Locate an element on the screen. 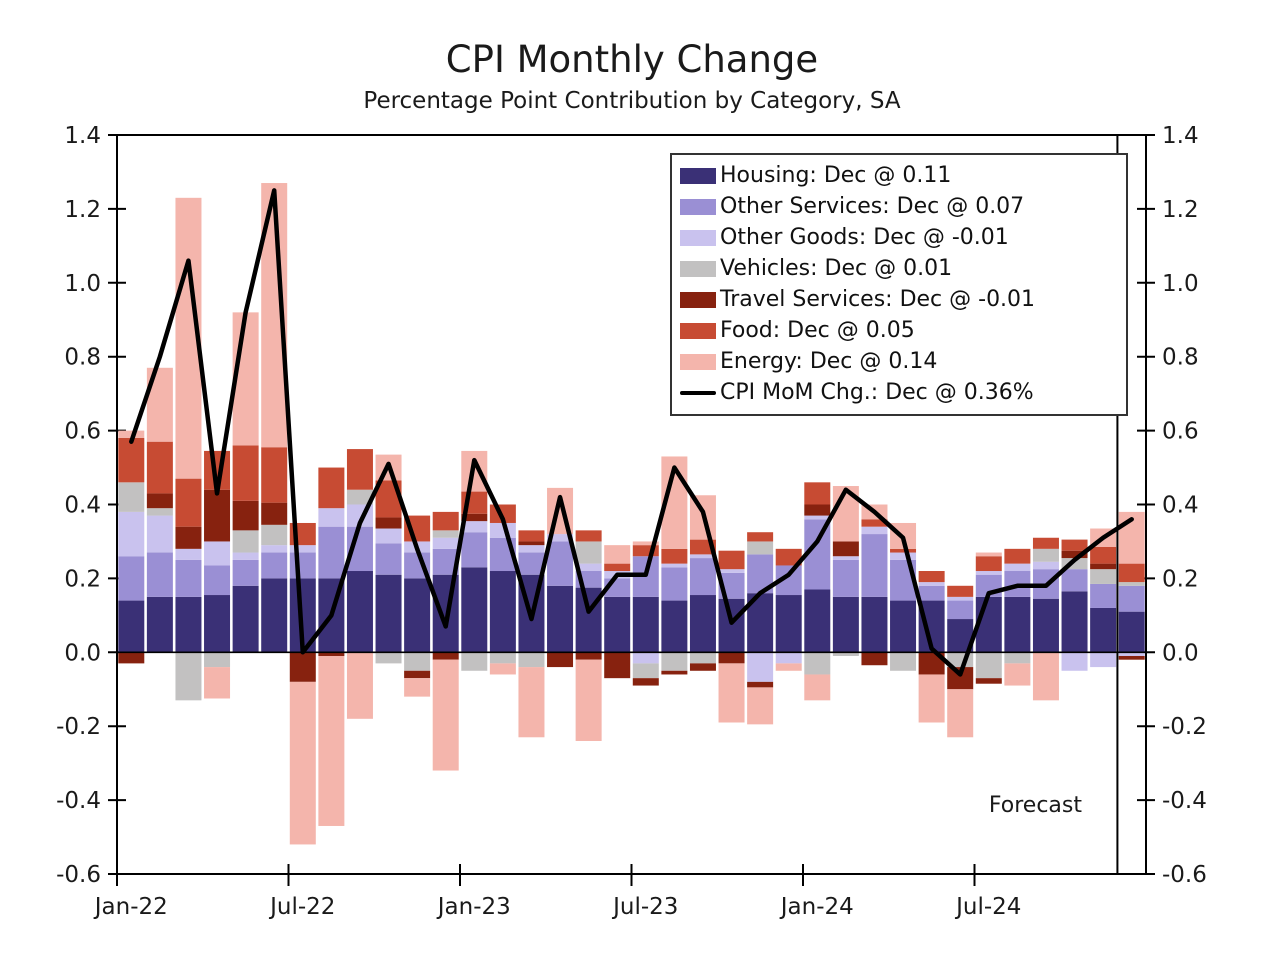 Image resolution: width=1264 pixels, height=966 pixels. y-axis-label-right: 1.2 is located at coordinates (1180, 210).